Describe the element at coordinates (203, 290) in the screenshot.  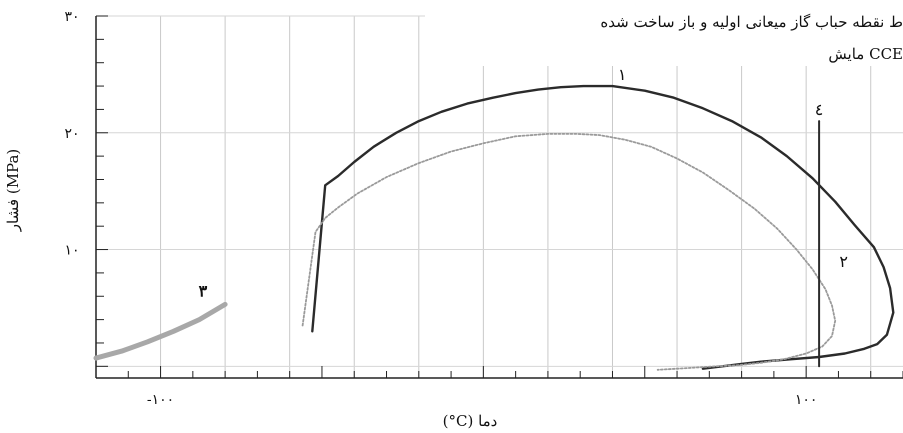
I see `curve-label-3: ۳` at that location.